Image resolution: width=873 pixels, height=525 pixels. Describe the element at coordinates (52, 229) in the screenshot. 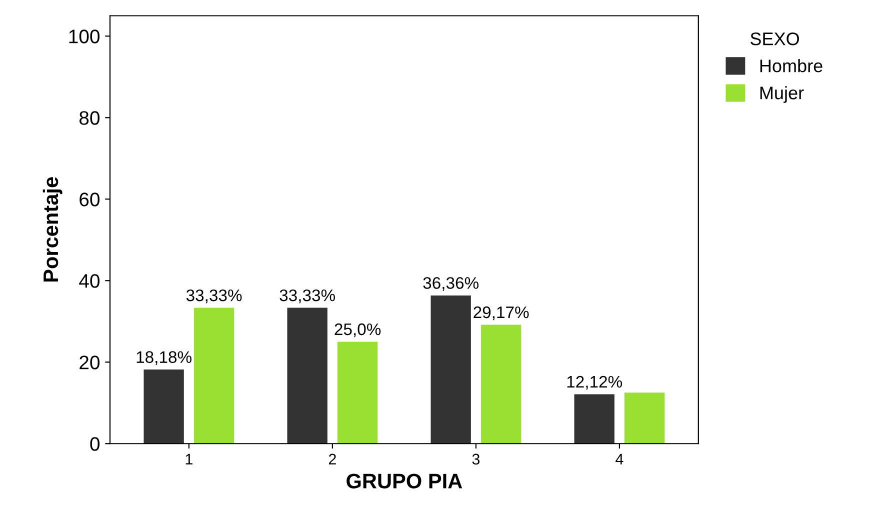

I see `y-axis-title: Porcentaje` at that location.